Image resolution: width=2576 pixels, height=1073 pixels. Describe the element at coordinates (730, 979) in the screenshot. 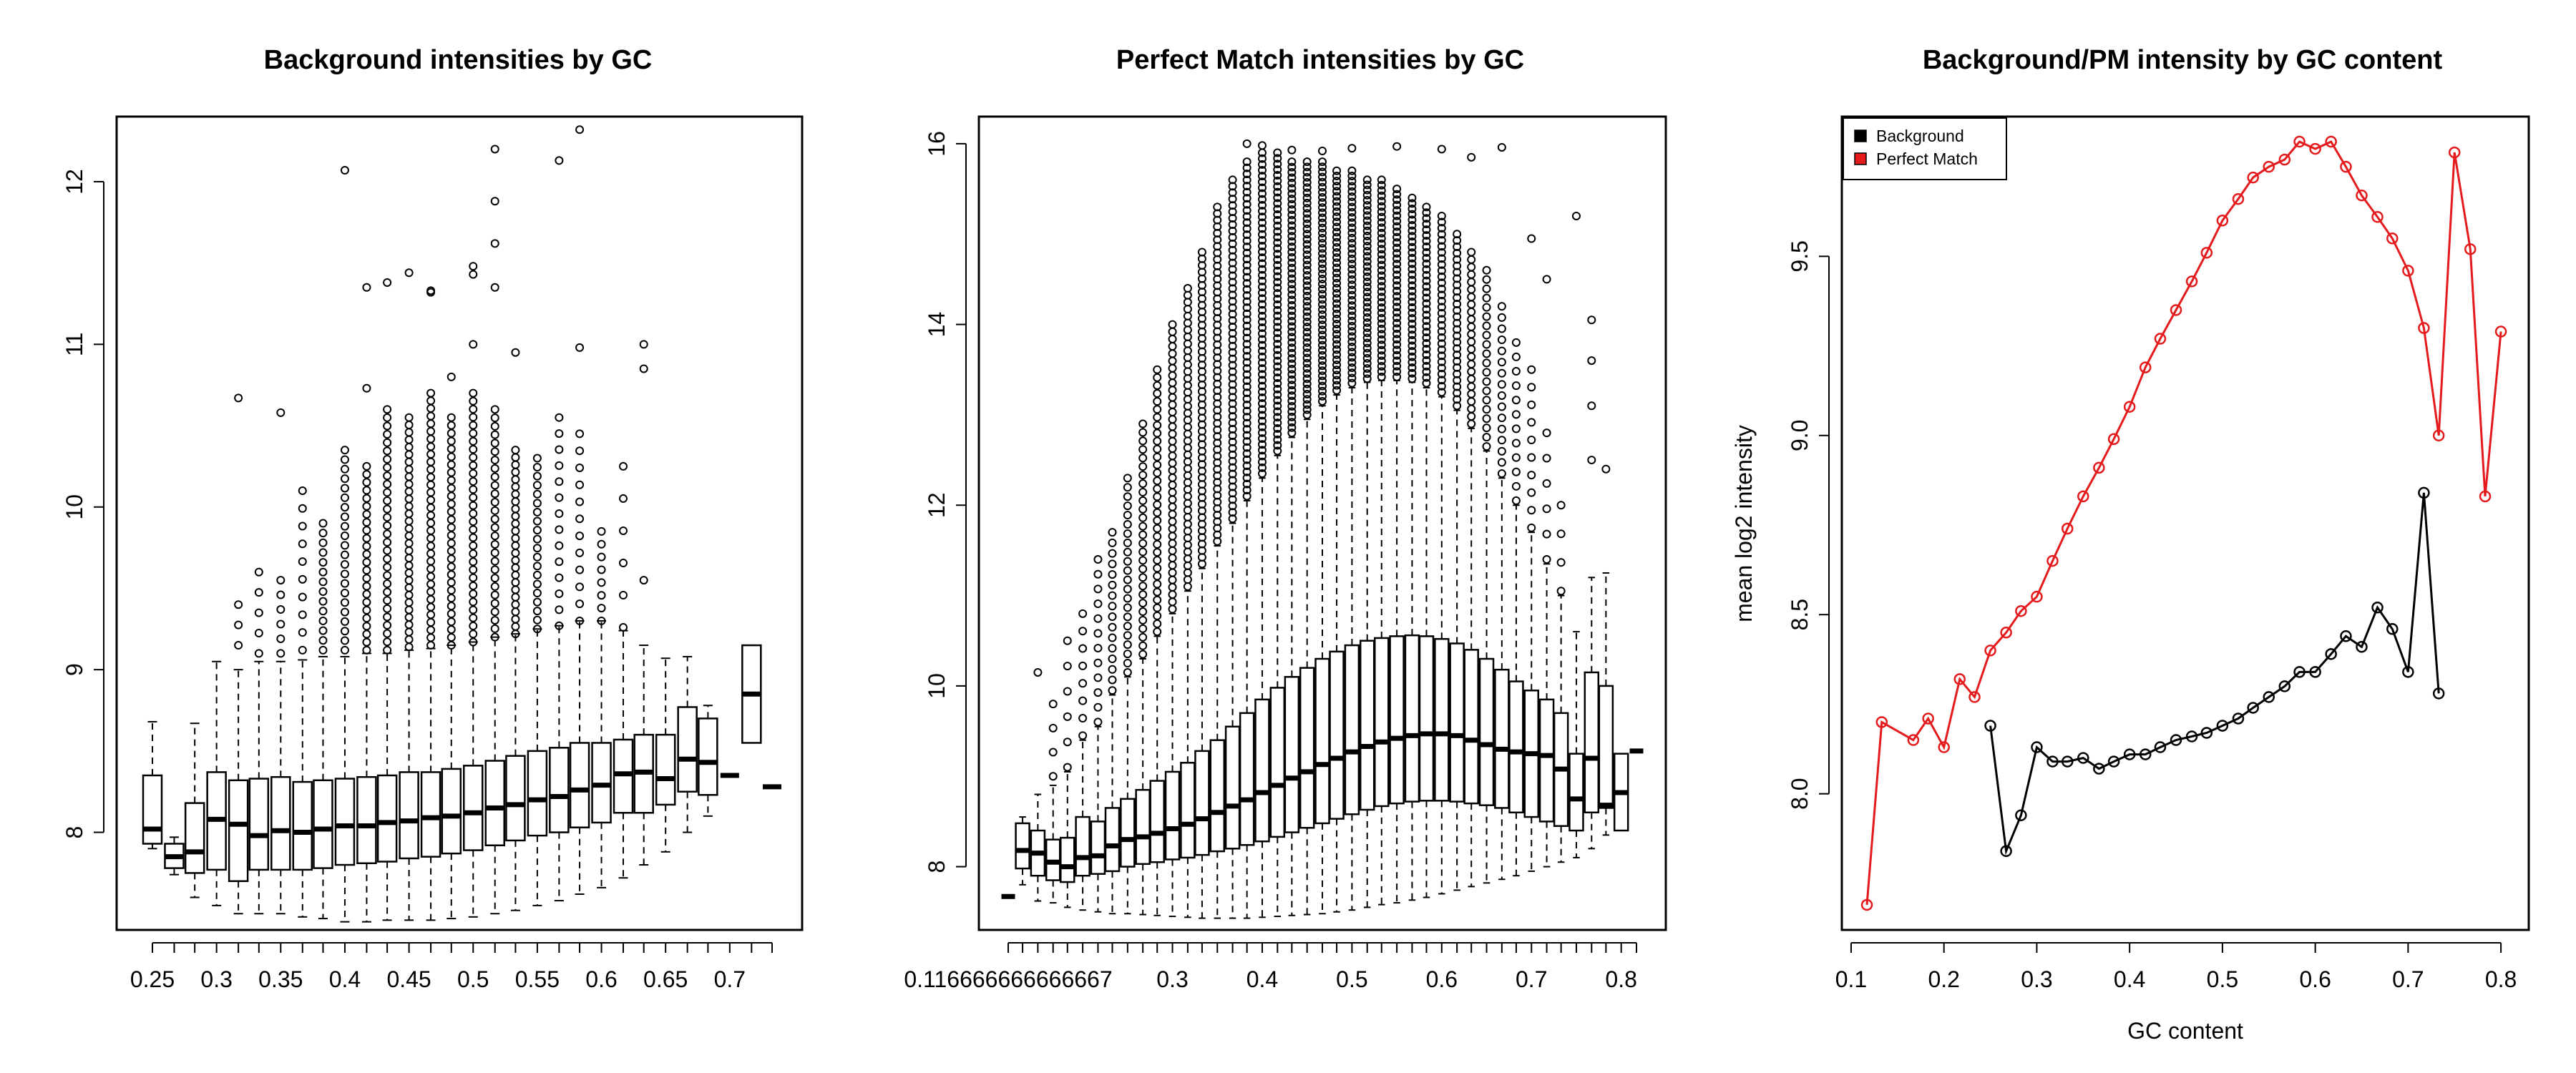

I see `x-tick-label: 0.7` at that location.